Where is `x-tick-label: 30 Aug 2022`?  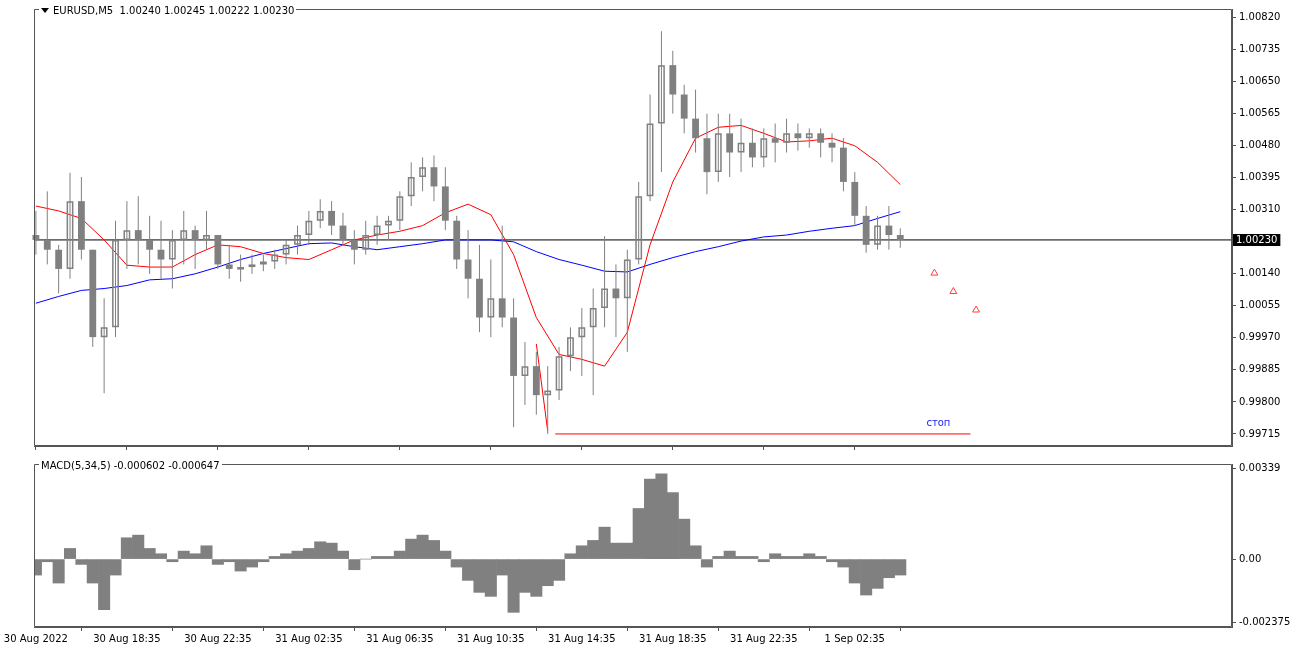
x-tick-label: 30 Aug 2022 is located at coordinates (35, 638).